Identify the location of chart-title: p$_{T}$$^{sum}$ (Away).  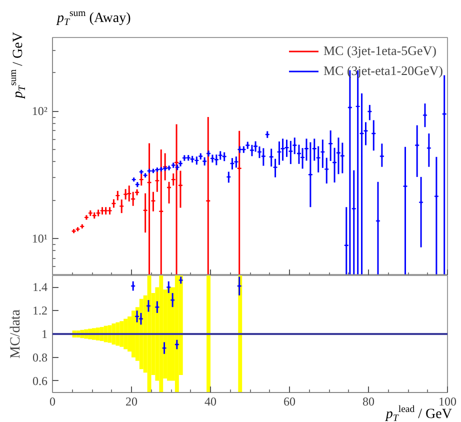
(94, 18).